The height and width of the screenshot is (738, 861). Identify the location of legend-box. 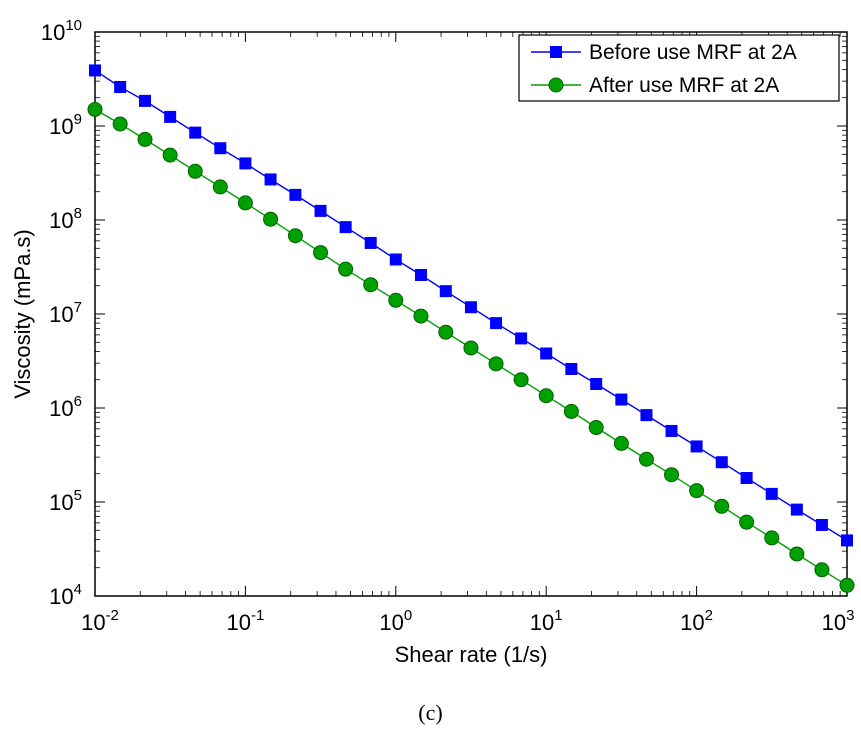
(679, 68).